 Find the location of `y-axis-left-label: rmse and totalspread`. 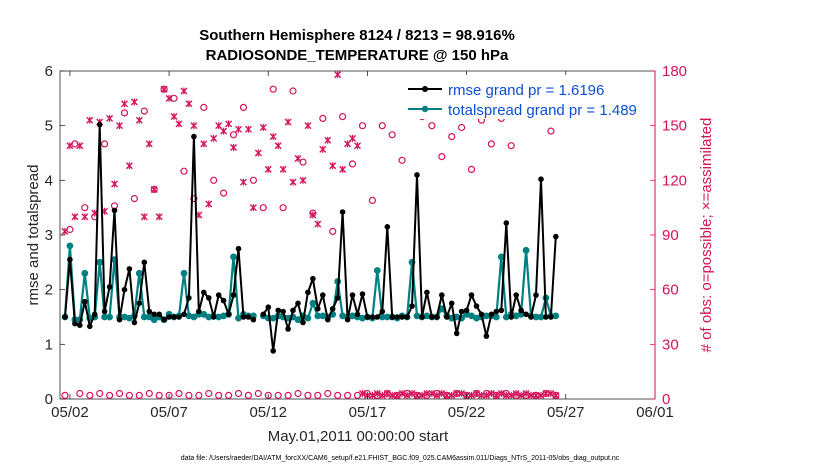

y-axis-left-label: rmse and totalspread is located at coordinates (33, 235).